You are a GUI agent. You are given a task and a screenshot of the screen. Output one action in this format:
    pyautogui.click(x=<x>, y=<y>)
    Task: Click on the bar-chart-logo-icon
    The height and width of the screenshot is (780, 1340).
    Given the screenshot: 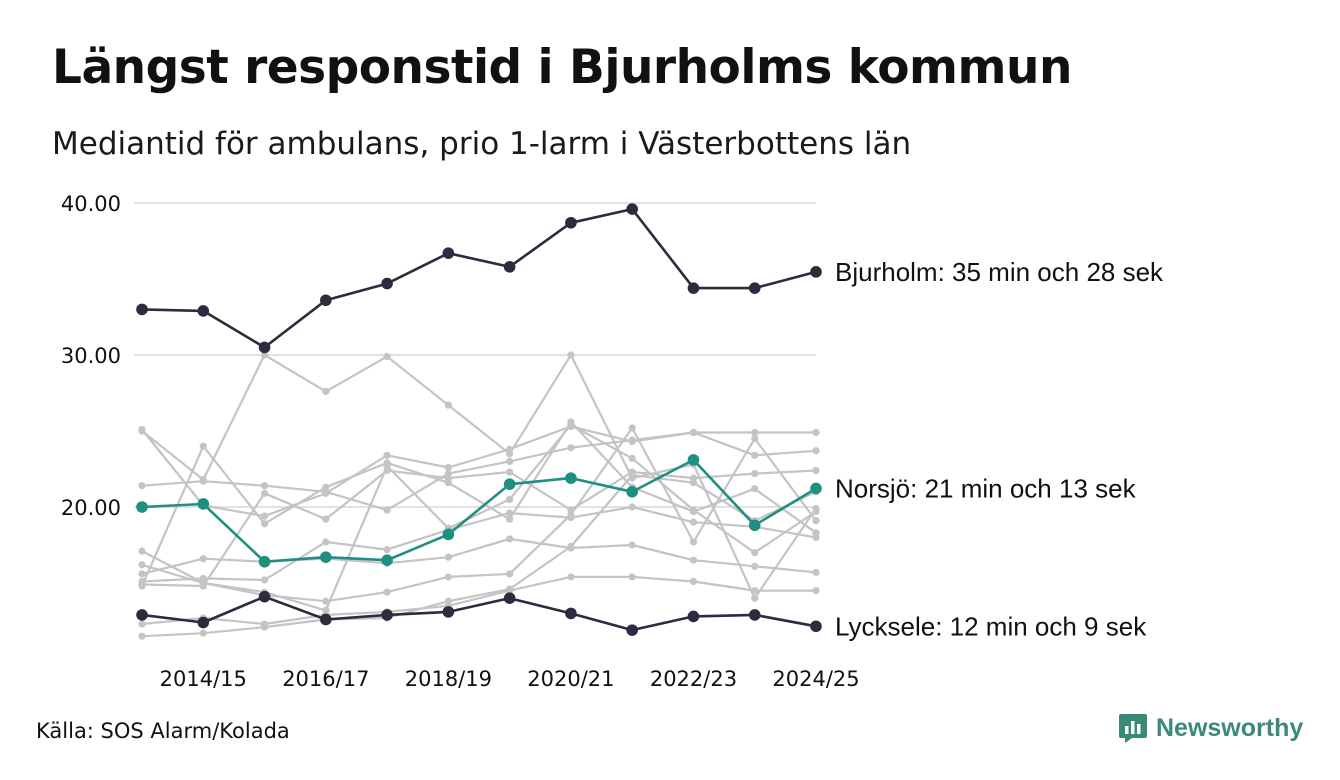 What is the action you would take?
    pyautogui.click(x=1133, y=728)
    